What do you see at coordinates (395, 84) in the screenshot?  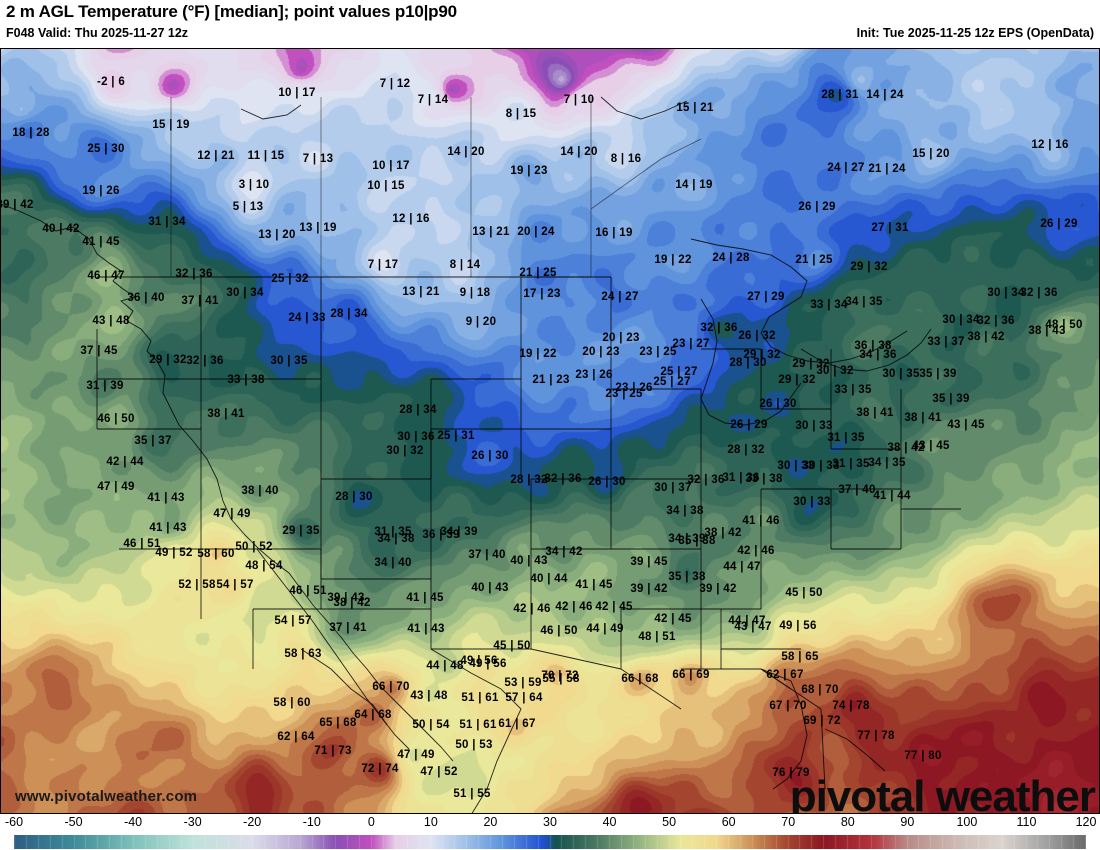 I see `point-value-label: 7 | 12` at bounding box center [395, 84].